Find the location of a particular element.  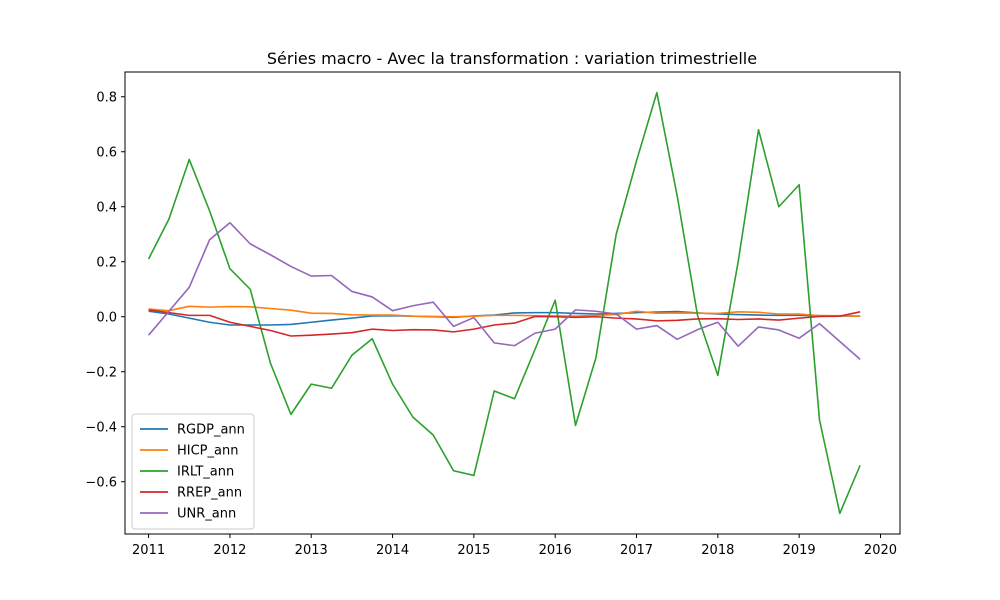

x-tick-label: 2020 is located at coordinates (880, 550).